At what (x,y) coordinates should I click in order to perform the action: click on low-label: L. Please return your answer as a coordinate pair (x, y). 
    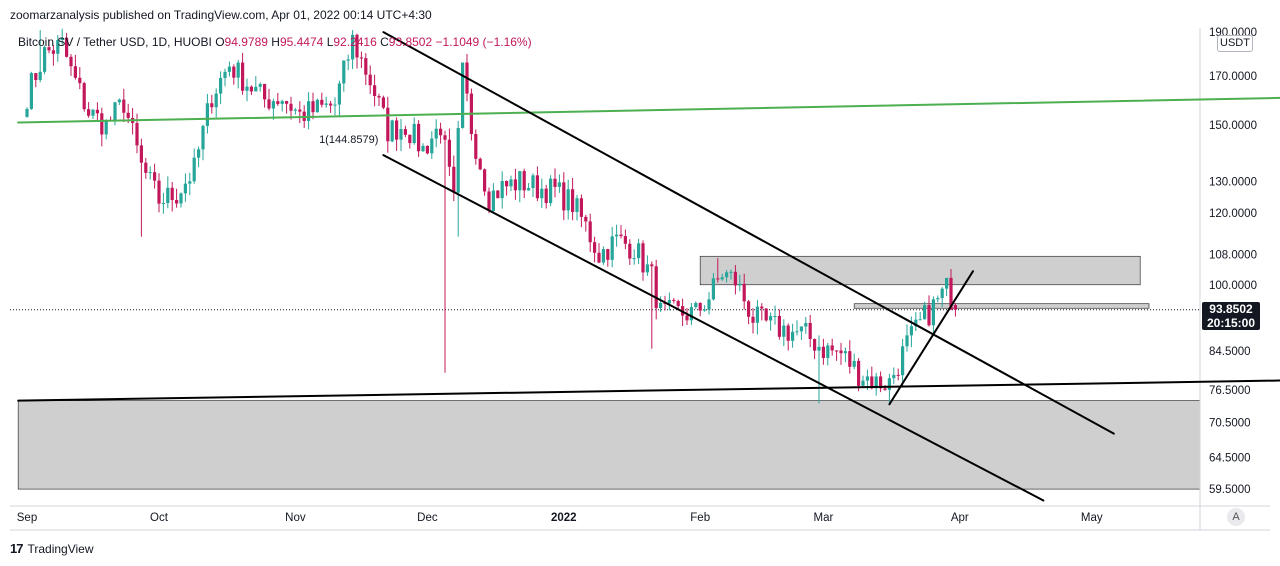
    Looking at the image, I should click on (330, 42).